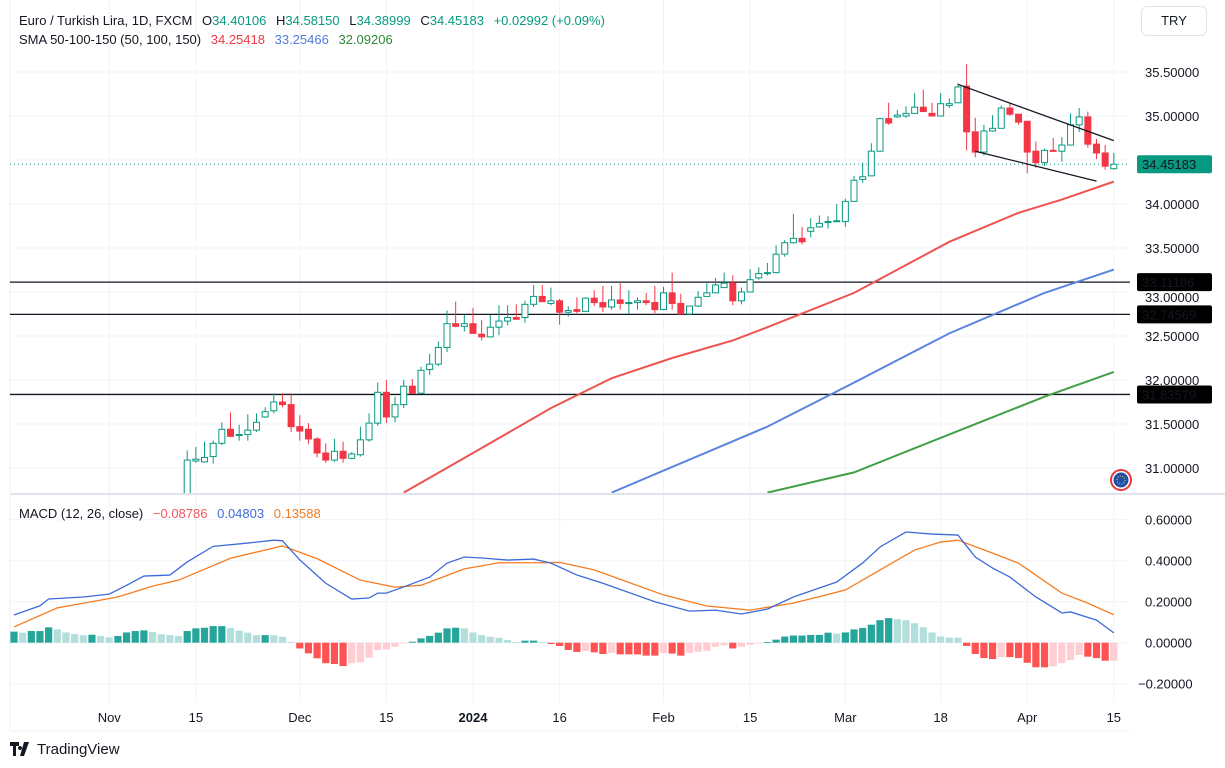 The image size is (1225, 768). What do you see at coordinates (1174, 164) in the screenshot?
I see `last-price-label: 34.45183` at bounding box center [1174, 164].